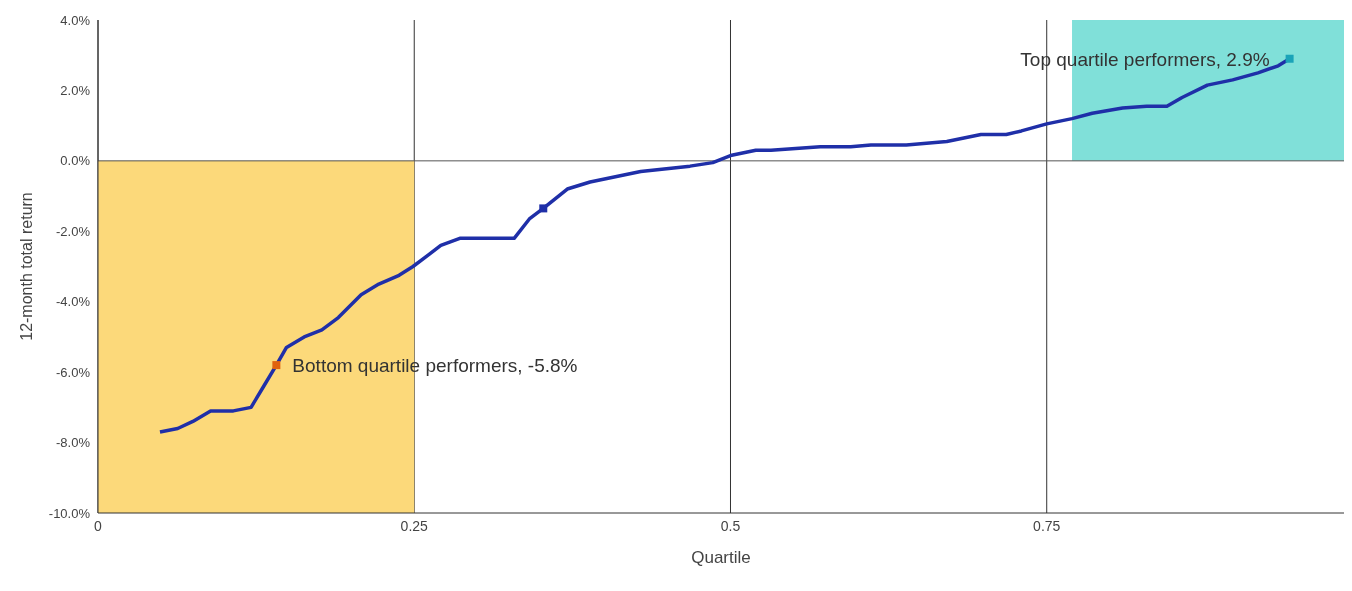  What do you see at coordinates (26, 266) in the screenshot?
I see `y-axis-title: 12-month total return` at bounding box center [26, 266].